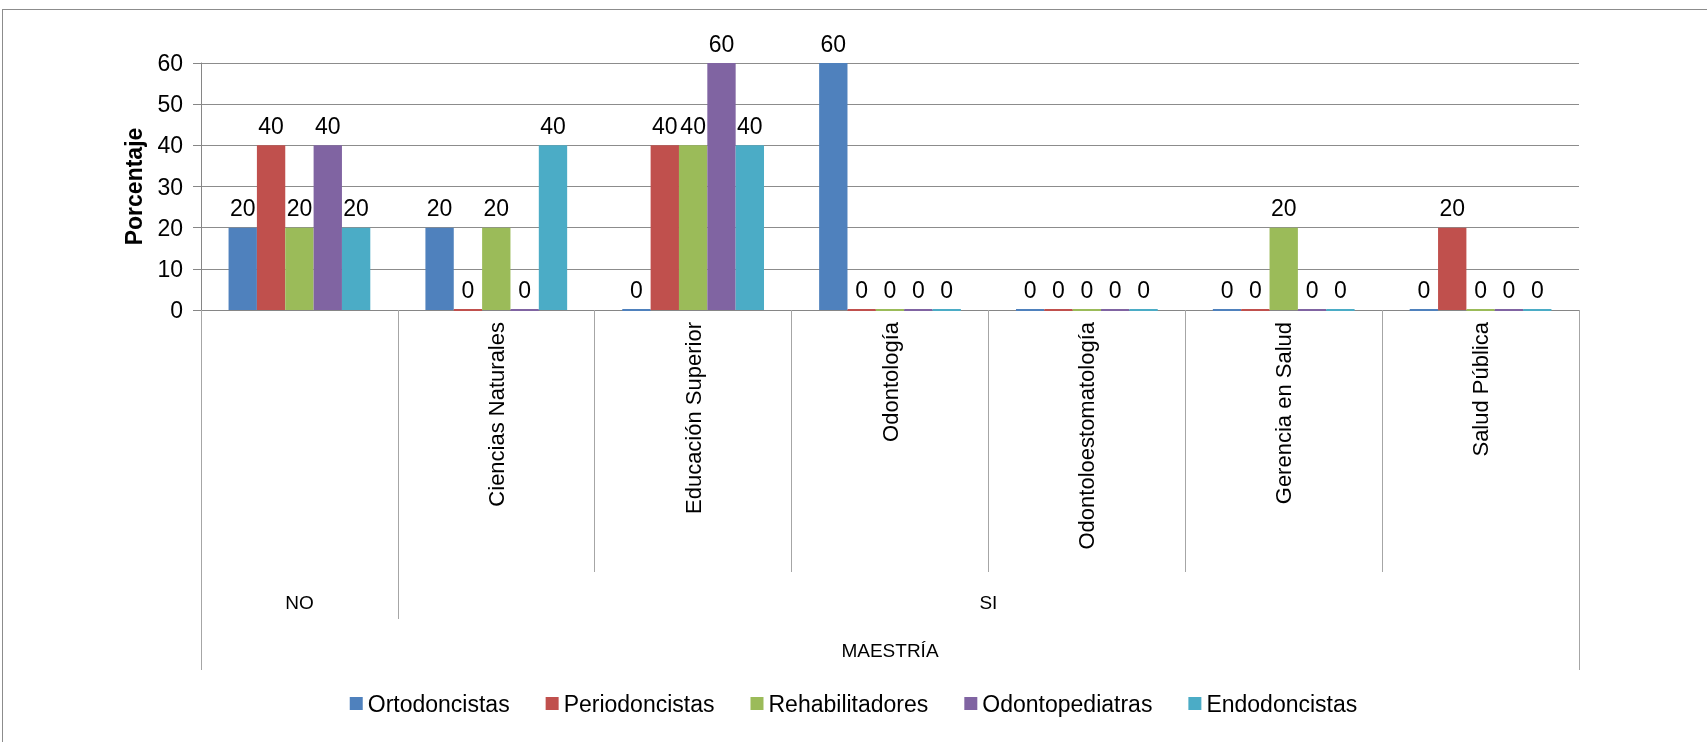 Image resolution: width=1707 pixels, height=742 pixels. Describe the element at coordinates (170, 145) in the screenshot. I see `y-tick-label: 40` at that location.